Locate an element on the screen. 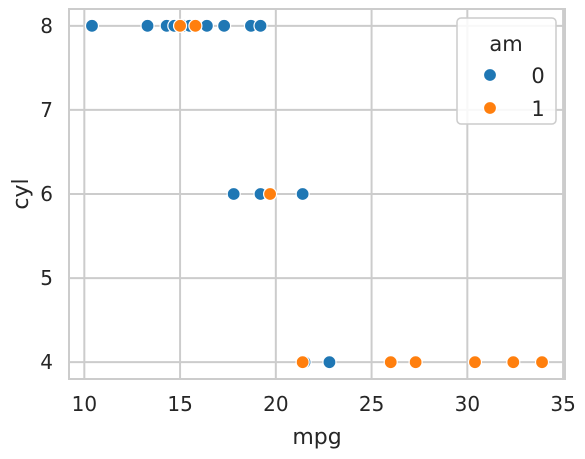 The width and height of the screenshot is (585, 459). y-tick-label: 5 is located at coordinates (46, 278).